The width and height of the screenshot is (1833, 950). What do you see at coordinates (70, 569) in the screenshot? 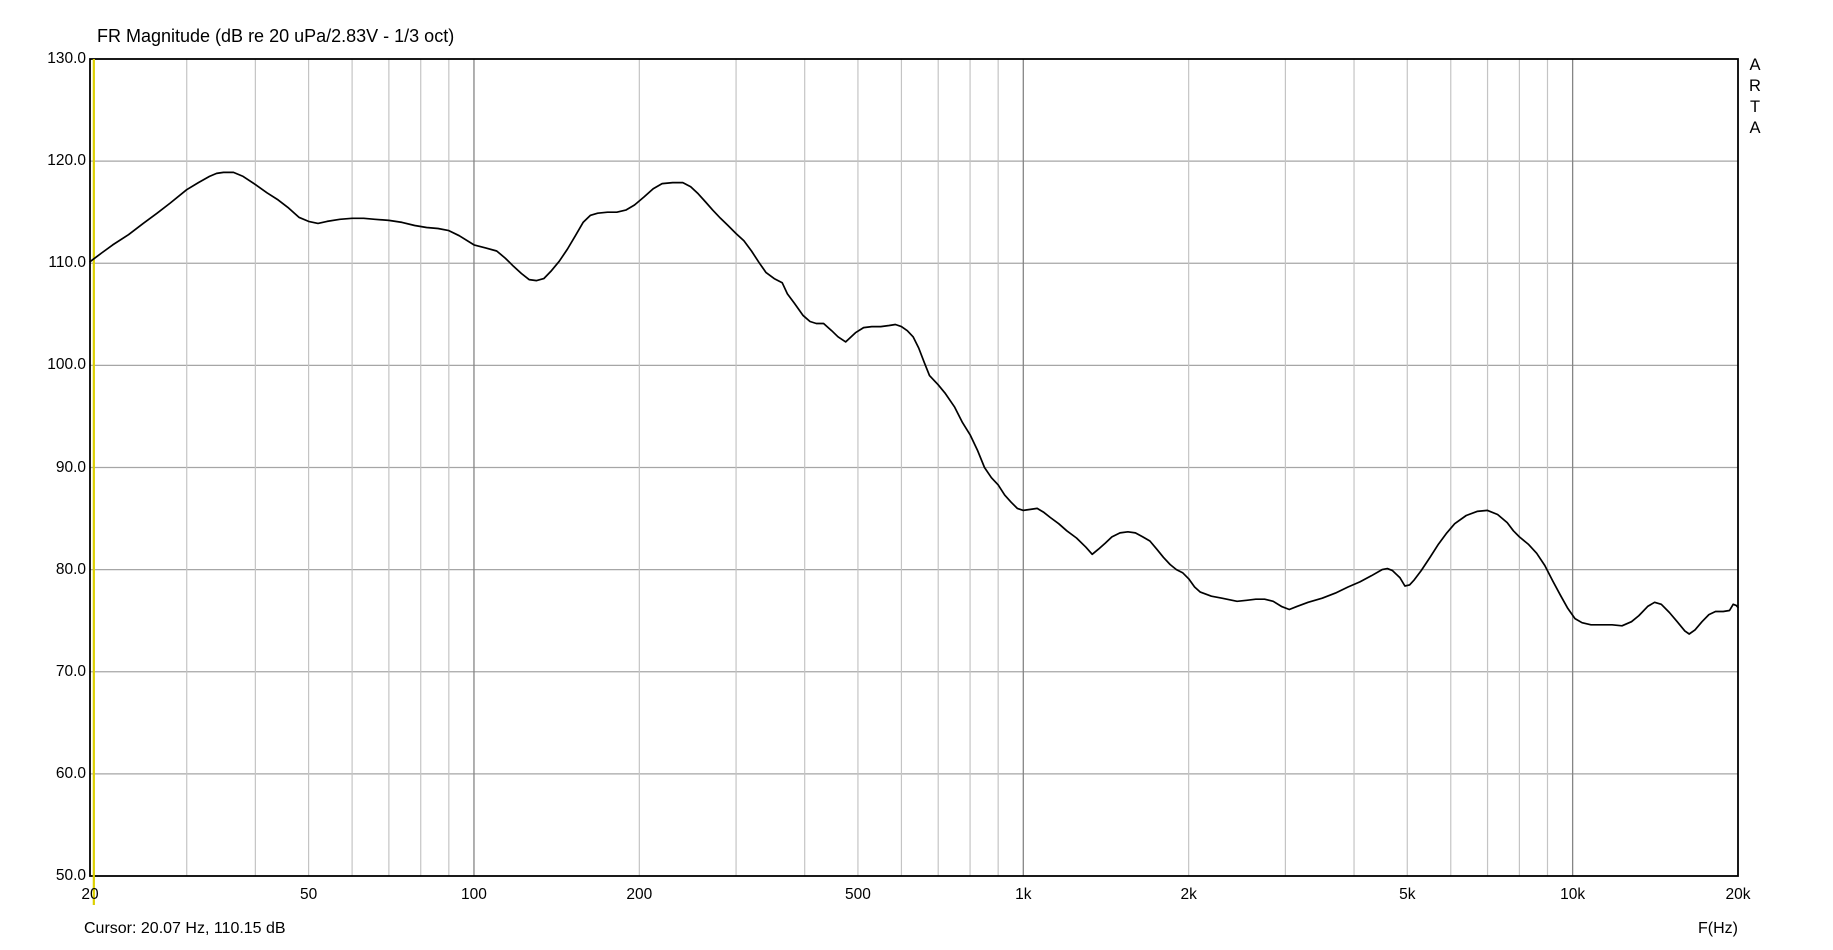
I see `y-axis-tick-label: 80.0` at bounding box center [70, 569].